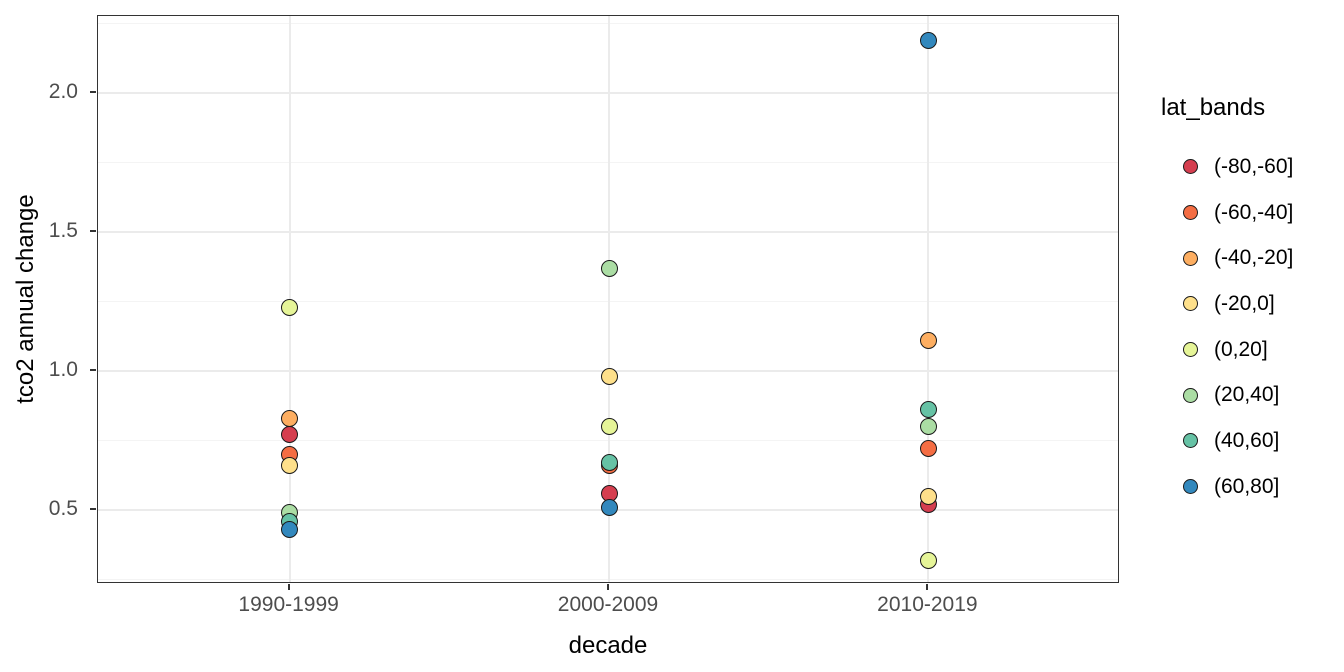 This screenshot has width=1344, height=672. Describe the element at coordinates (1213, 107) in the screenshot. I see `legend-title: lat_bands` at that location.